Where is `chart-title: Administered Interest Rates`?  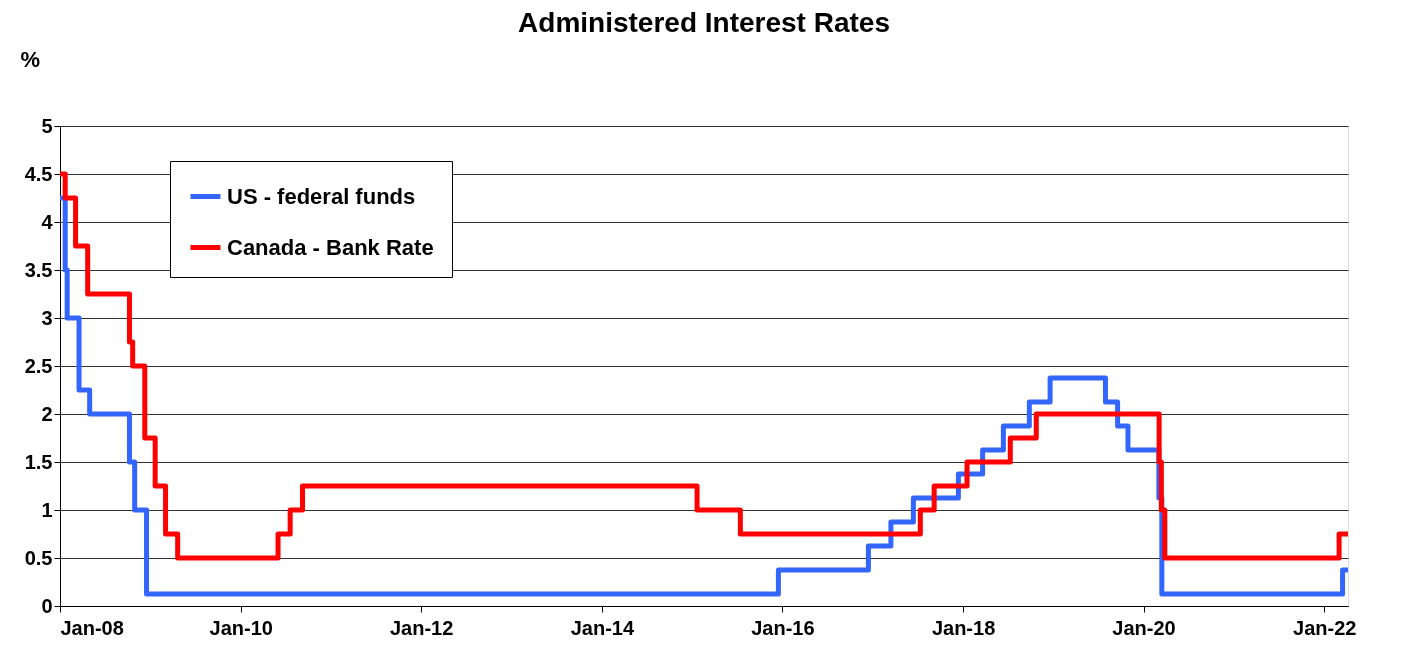 chart-title: Administered Interest Rates is located at coordinates (704, 22).